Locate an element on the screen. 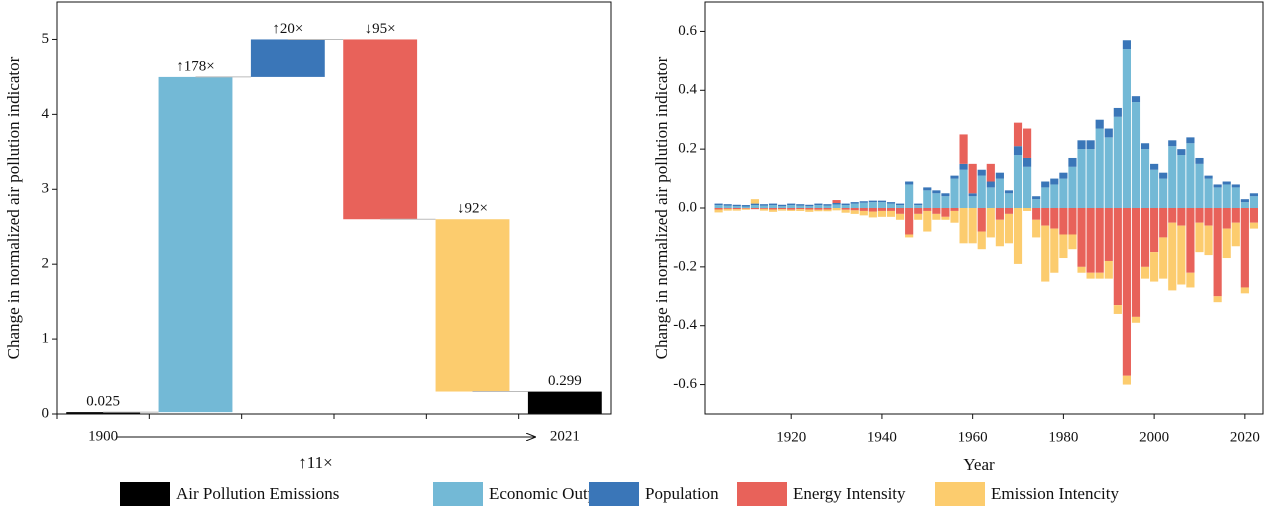 The width and height of the screenshot is (1269, 509). x-tick-label: 1980 is located at coordinates (1063, 437).